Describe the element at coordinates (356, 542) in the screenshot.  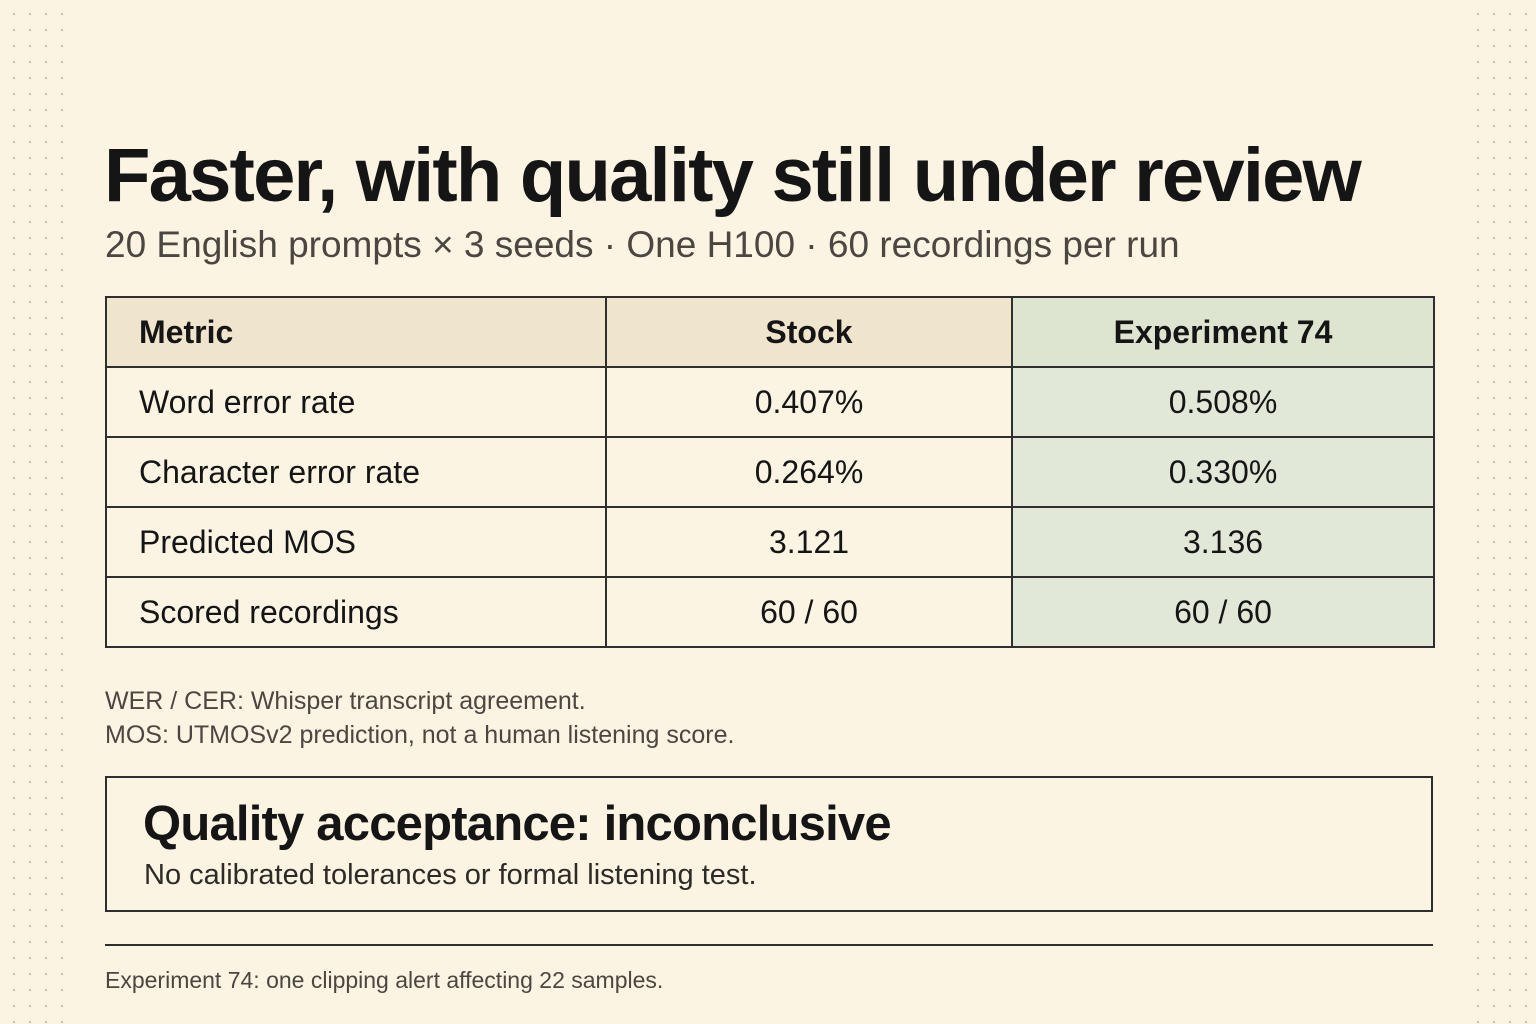
I see `metric-name: Predicted MOS` at that location.